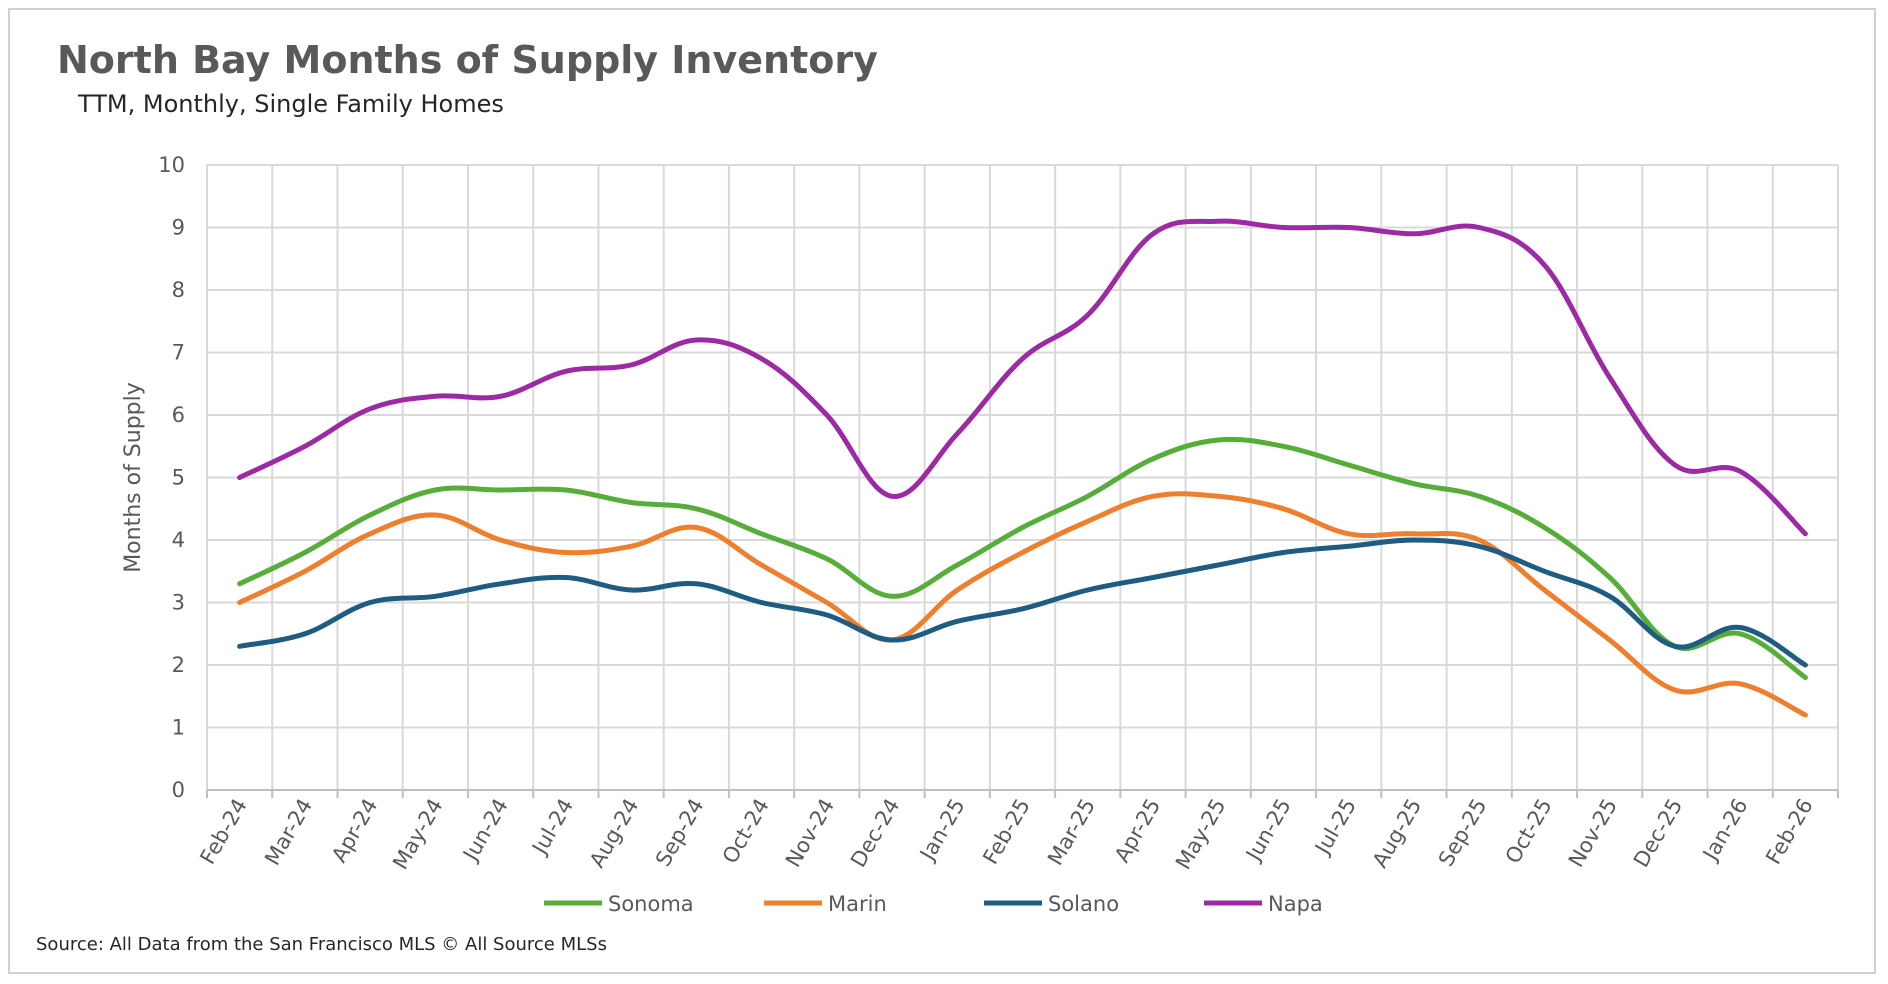 The image size is (1888, 984). Describe the element at coordinates (178, 665) in the screenshot. I see `y-tick-label: 2` at that location.